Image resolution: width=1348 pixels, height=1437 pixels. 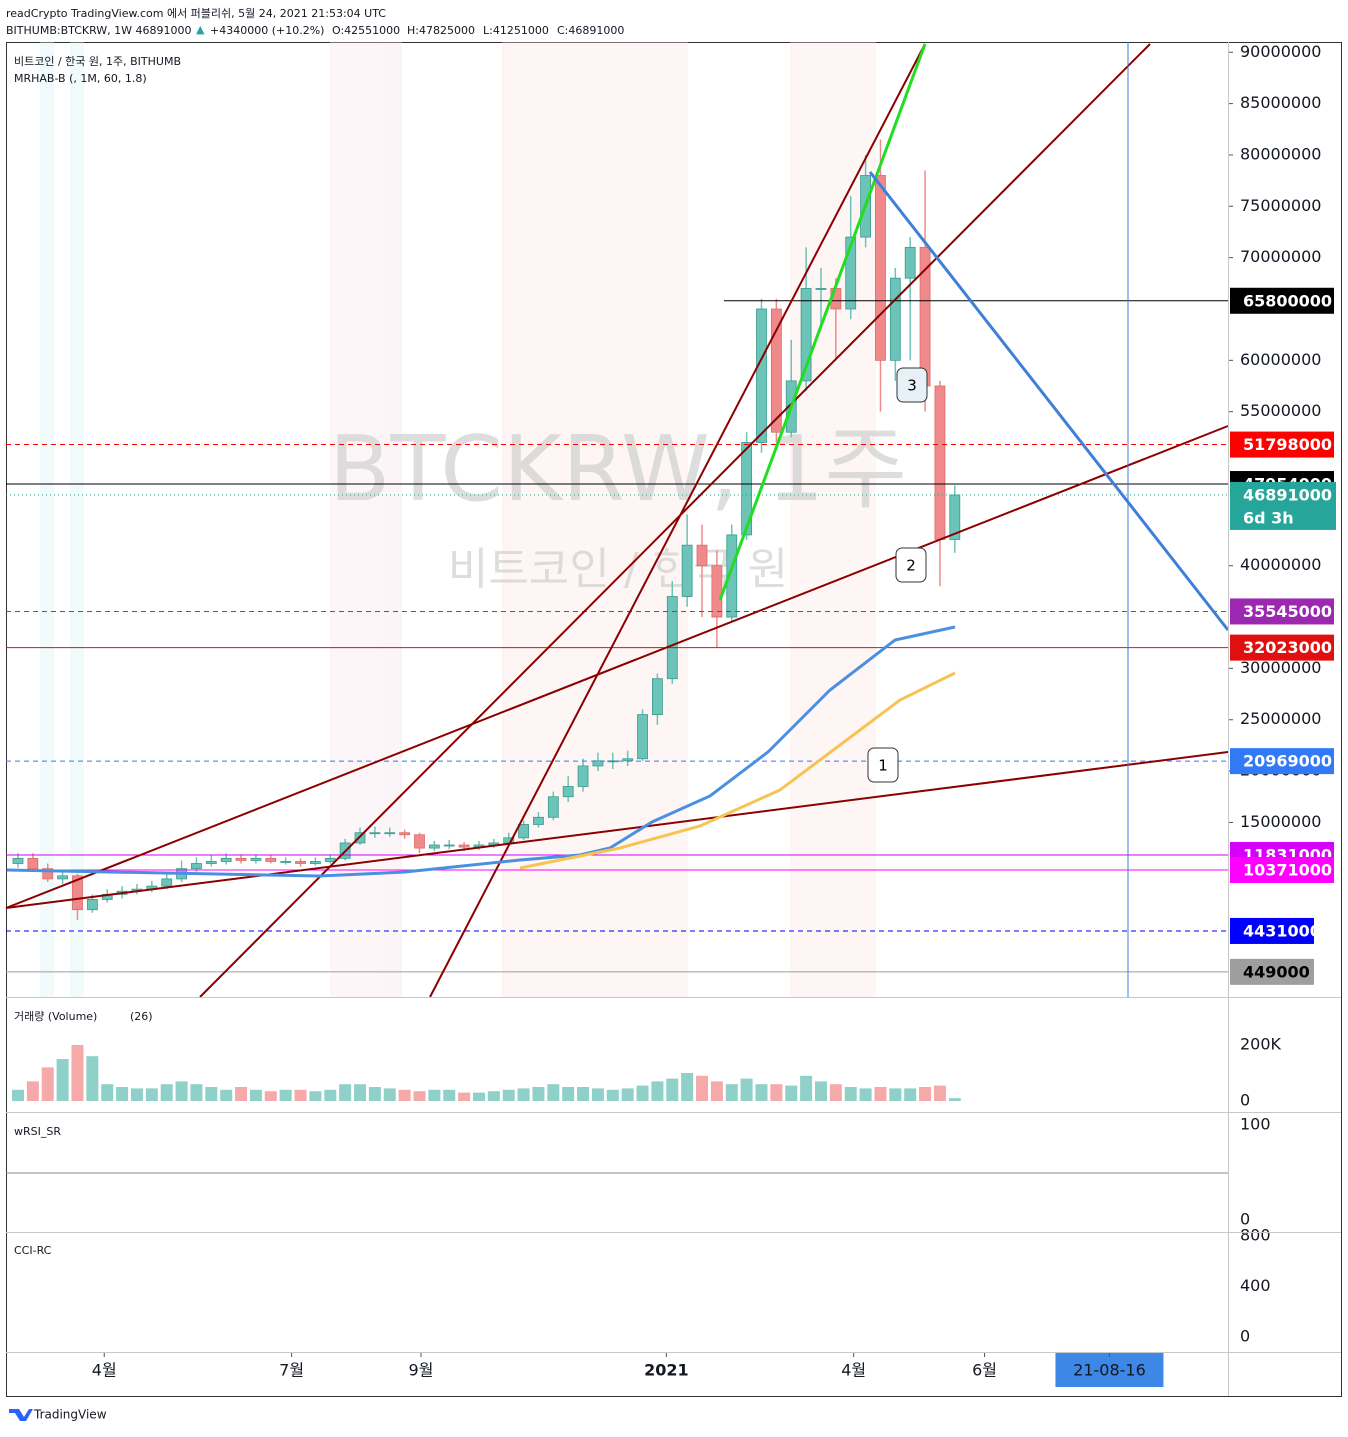 What do you see at coordinates (1287, 869) in the screenshot?
I see `price-label: 10371000` at bounding box center [1287, 869].